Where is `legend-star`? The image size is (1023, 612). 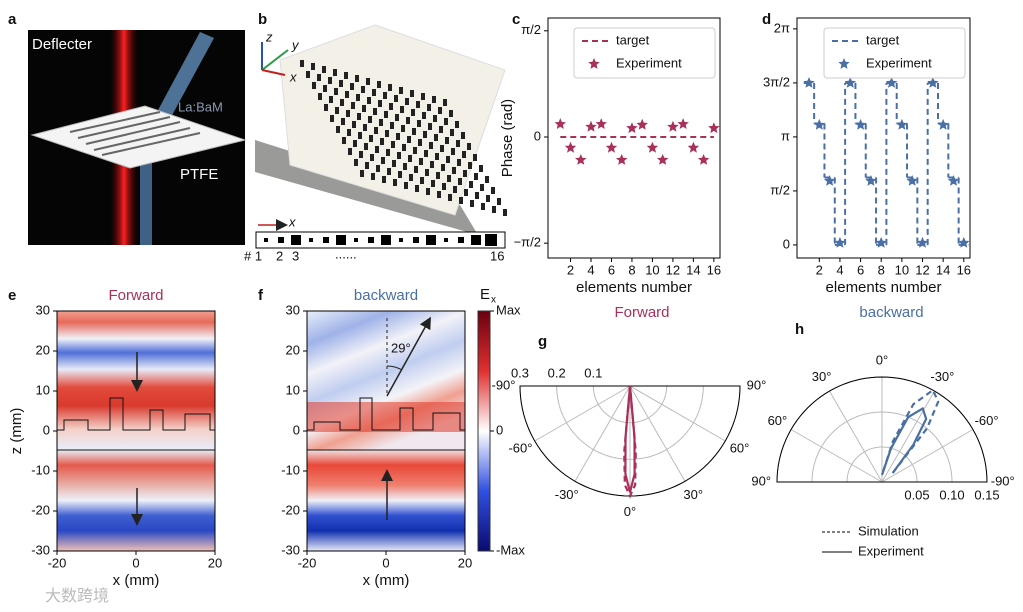 legend-star is located at coordinates (844, 63).